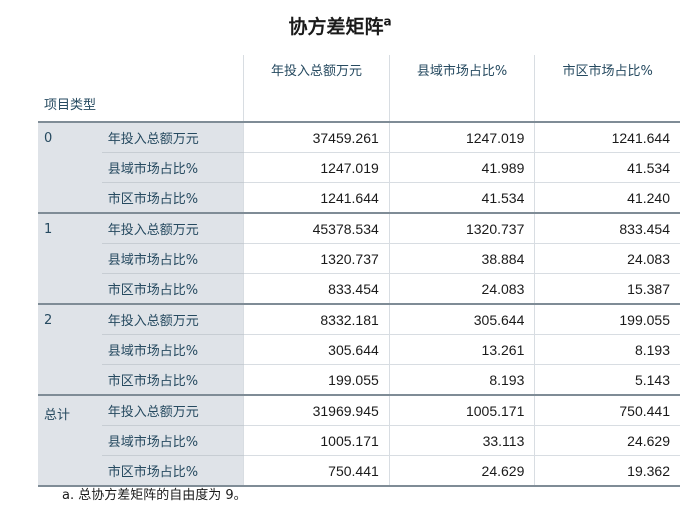  What do you see at coordinates (607, 289) in the screenshot?
I see `cell-value: 15.387` at bounding box center [607, 289].